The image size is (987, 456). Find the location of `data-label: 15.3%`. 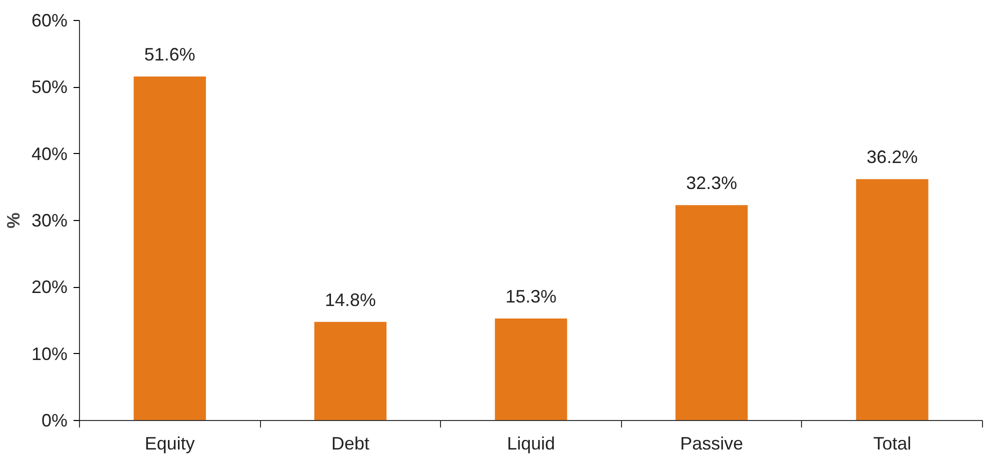

data-label: 15.3% is located at coordinates (531, 296).